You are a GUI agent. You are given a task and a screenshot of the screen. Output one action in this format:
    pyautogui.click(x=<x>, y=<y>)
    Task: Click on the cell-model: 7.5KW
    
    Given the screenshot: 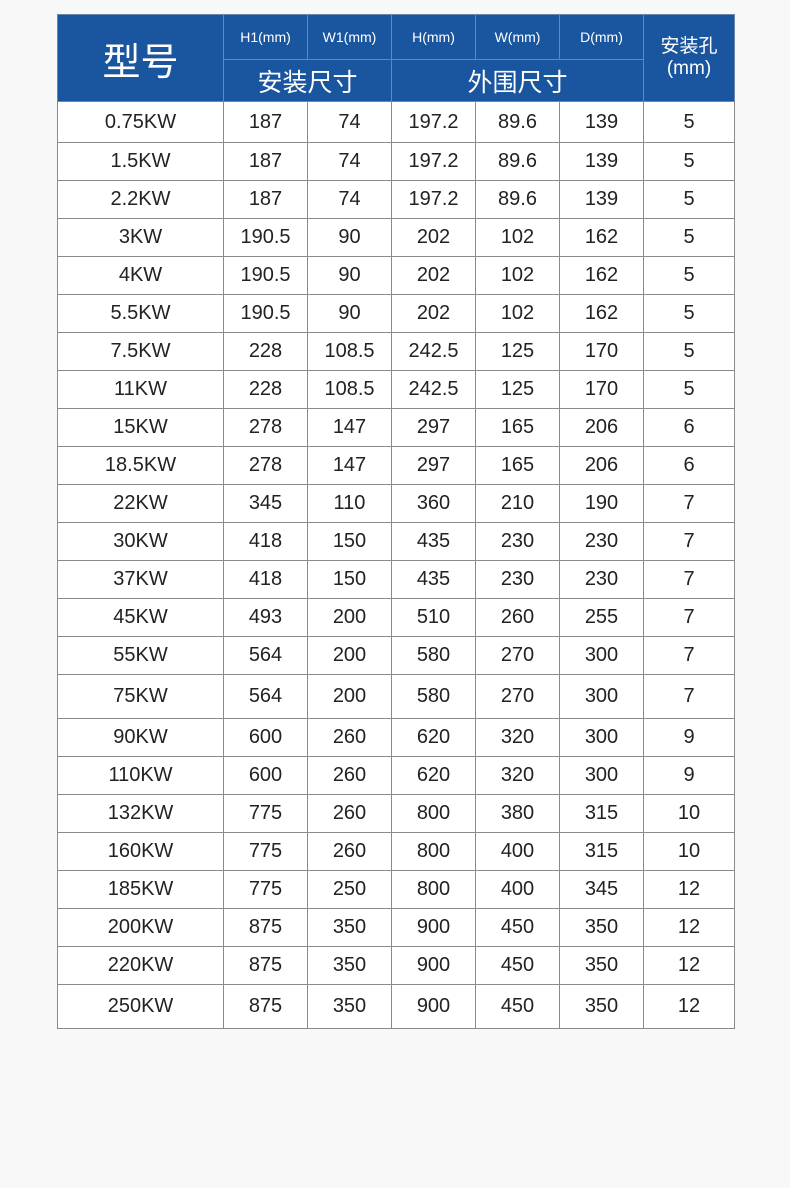 What is the action you would take?
    pyautogui.click(x=140, y=351)
    